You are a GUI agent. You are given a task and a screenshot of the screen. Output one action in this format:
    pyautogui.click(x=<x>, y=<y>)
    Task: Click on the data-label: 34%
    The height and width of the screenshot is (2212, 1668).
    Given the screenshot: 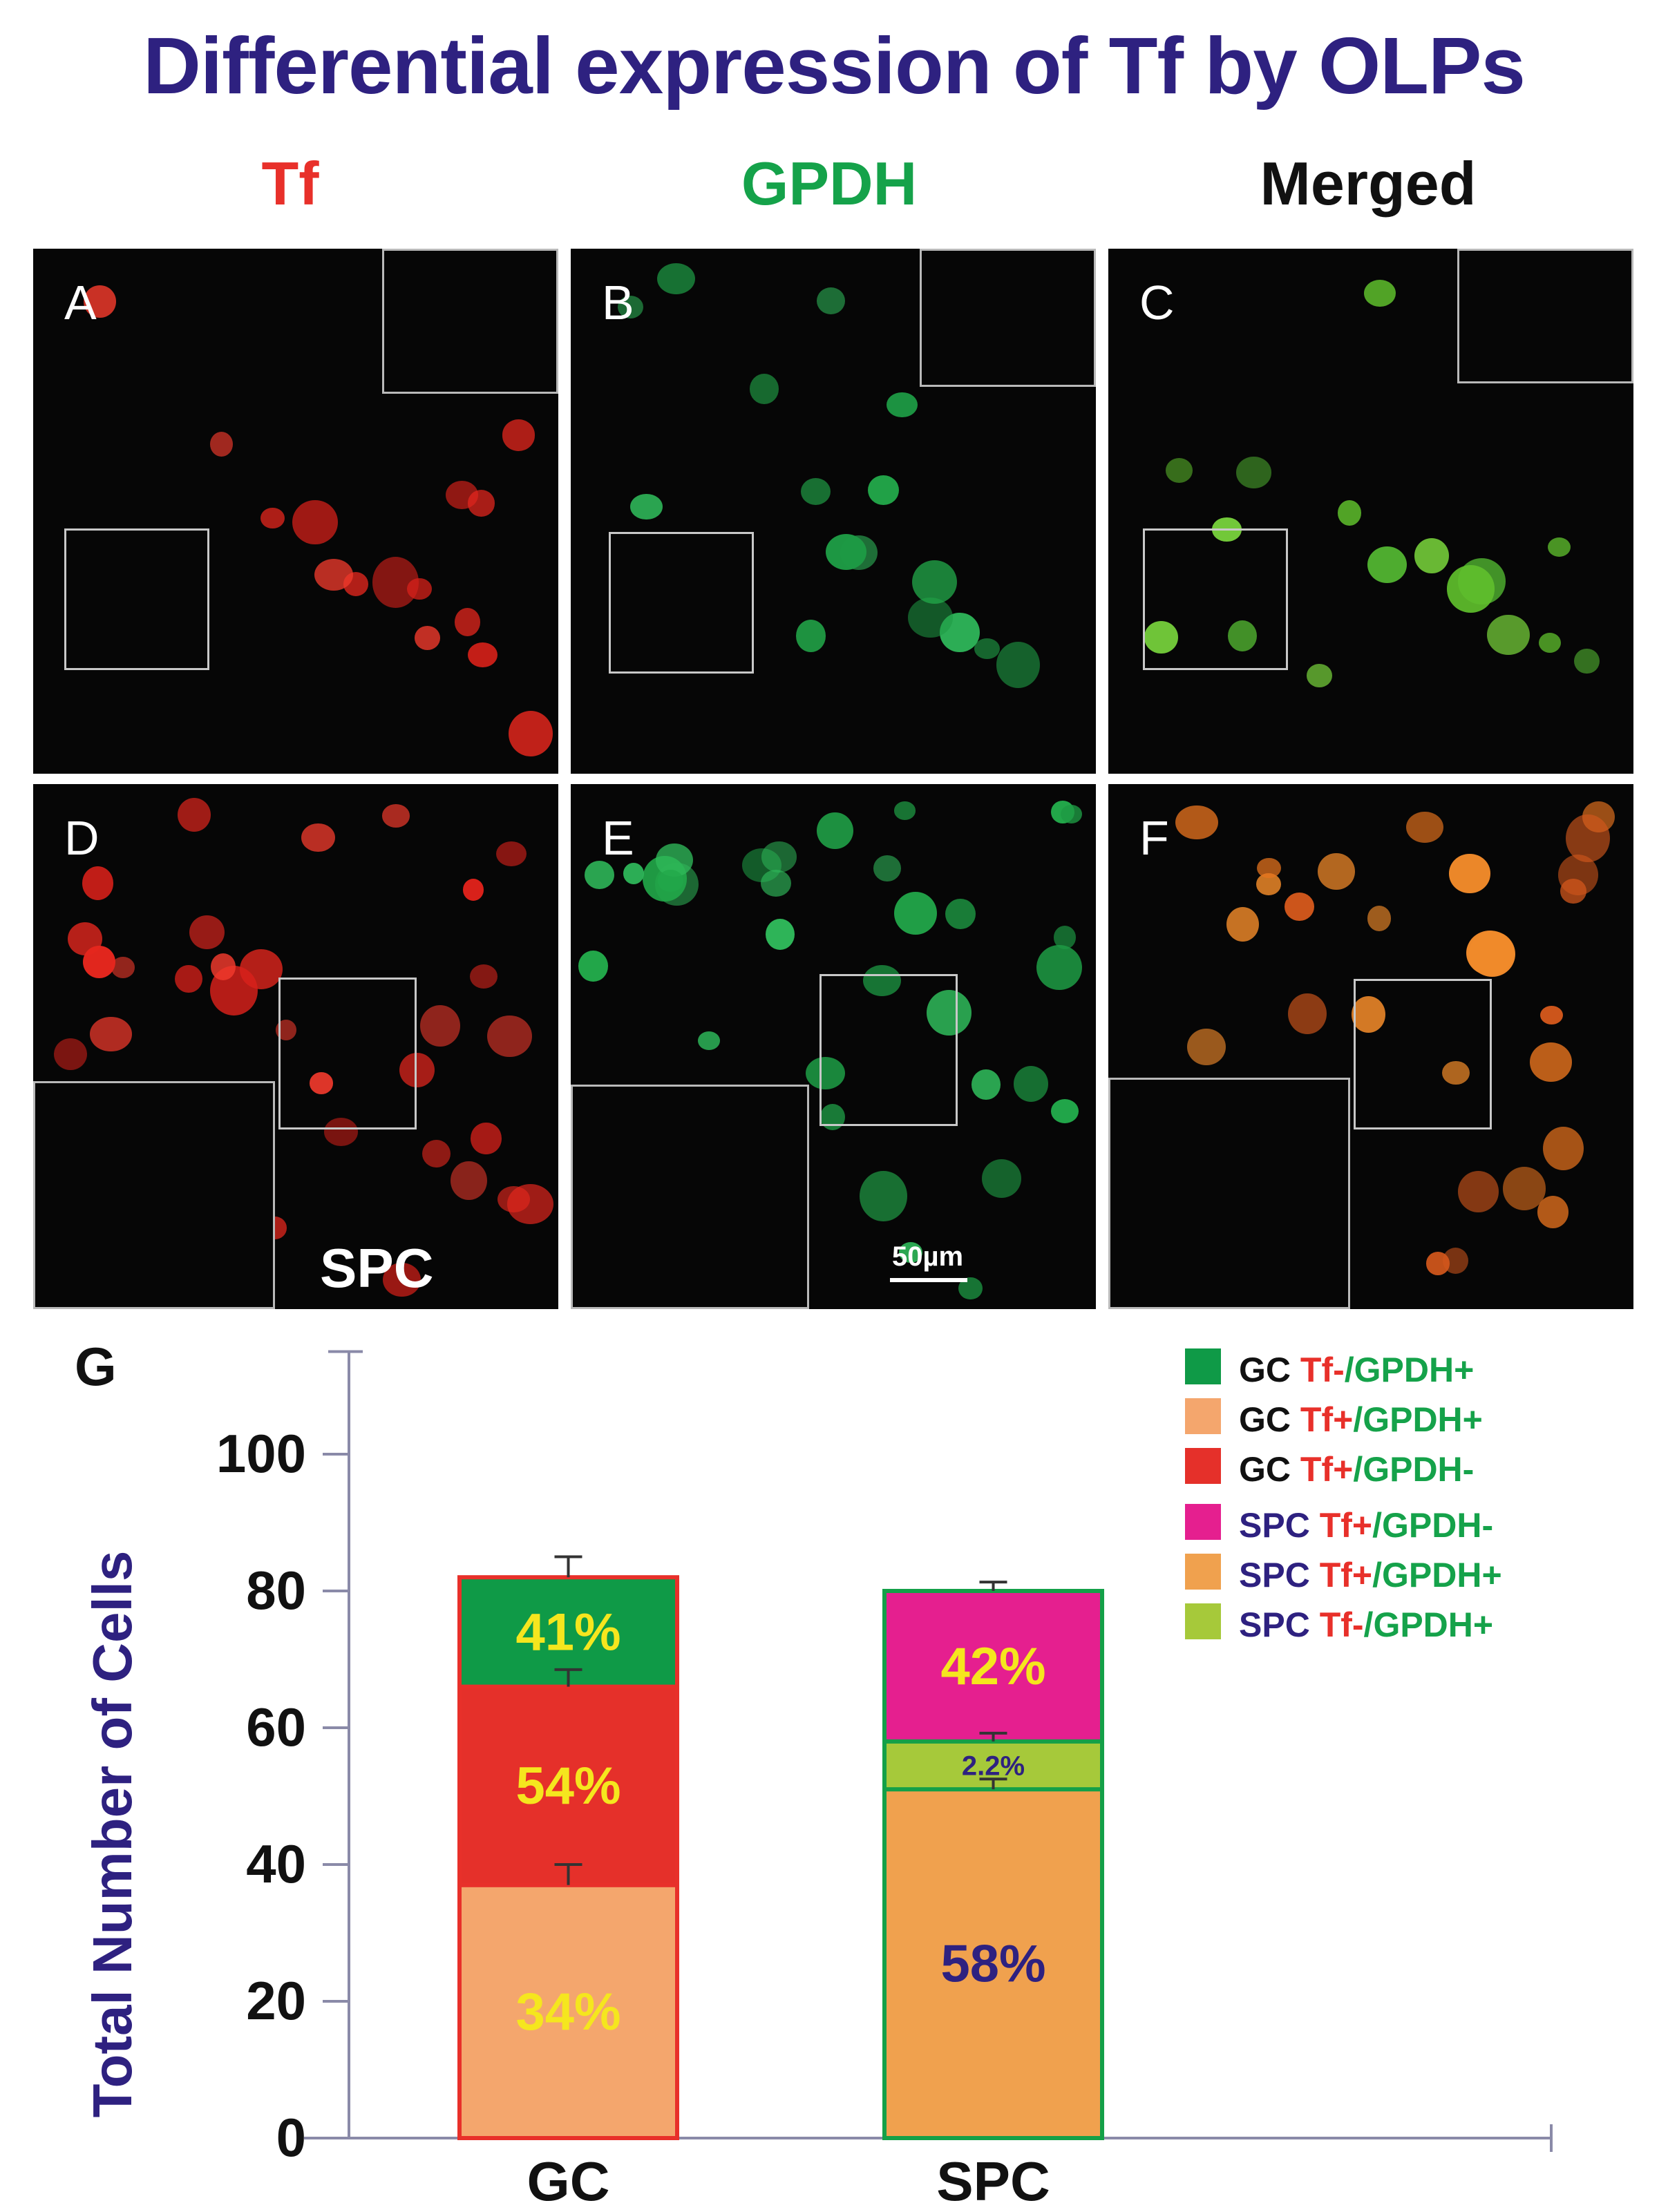 What is the action you would take?
    pyautogui.click(x=567, y=2012)
    